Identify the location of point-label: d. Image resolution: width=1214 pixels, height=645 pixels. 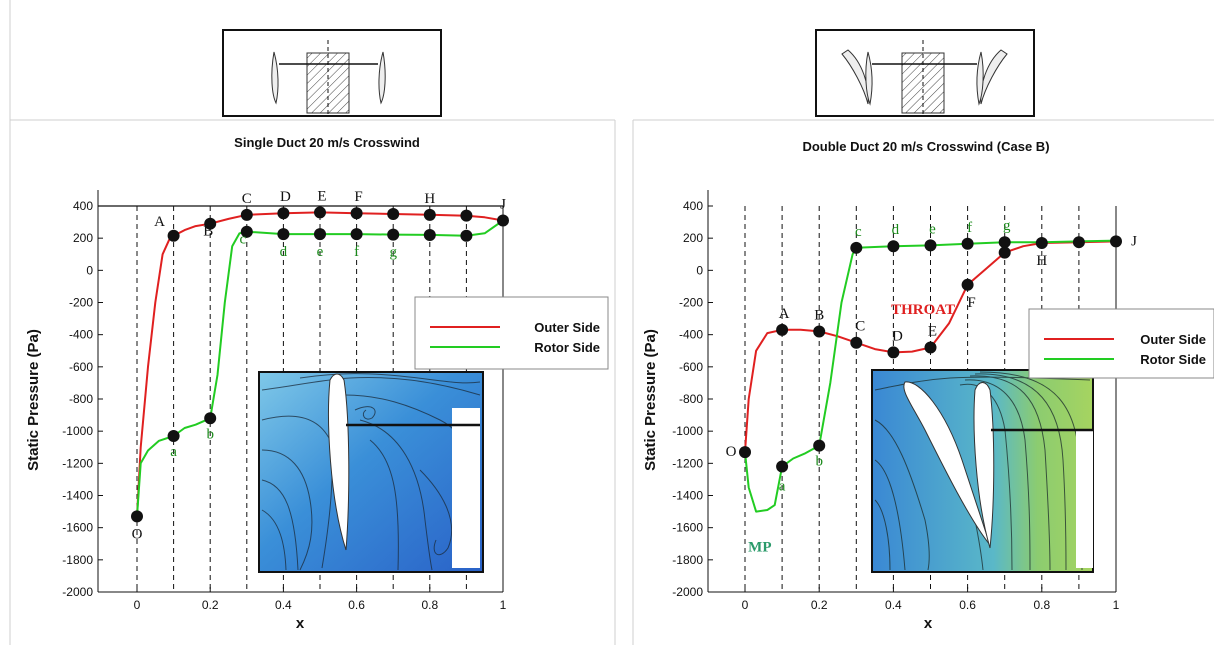
(896, 230).